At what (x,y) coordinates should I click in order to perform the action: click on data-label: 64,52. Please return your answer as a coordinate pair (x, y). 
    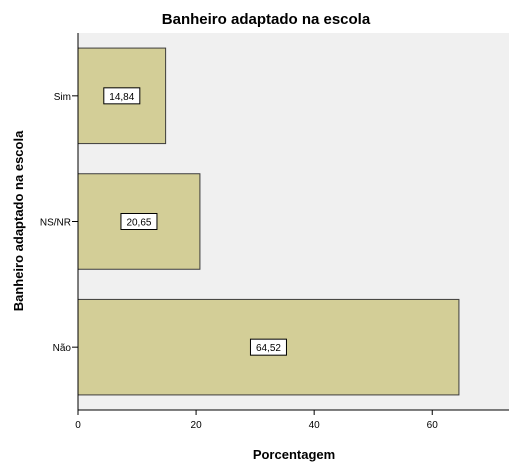
    Looking at the image, I should click on (268, 348).